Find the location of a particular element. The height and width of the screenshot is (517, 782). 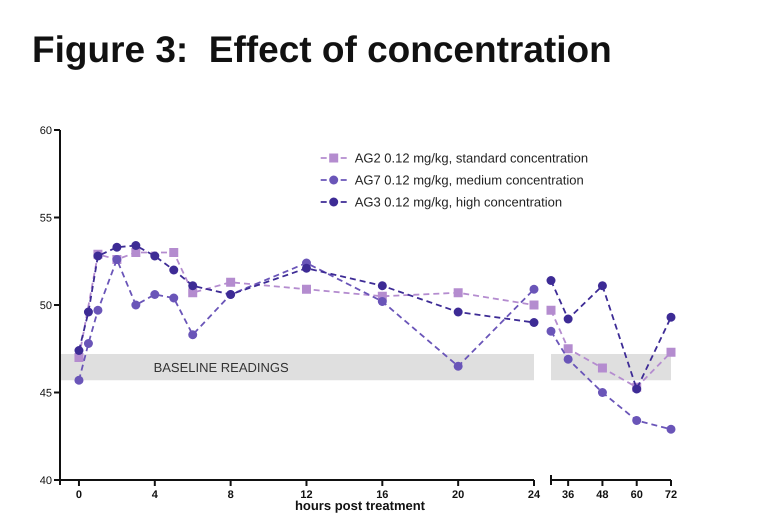

y-tick-label: 60 is located at coordinates (46, 131).